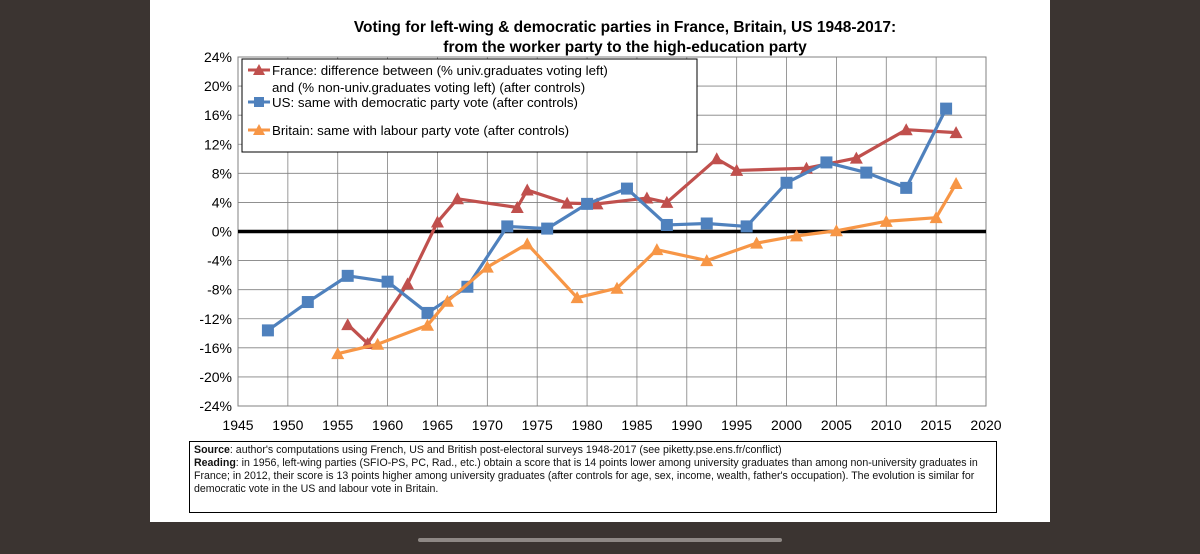 The width and height of the screenshot is (1200, 554). I want to click on legend-box, so click(469, 105).